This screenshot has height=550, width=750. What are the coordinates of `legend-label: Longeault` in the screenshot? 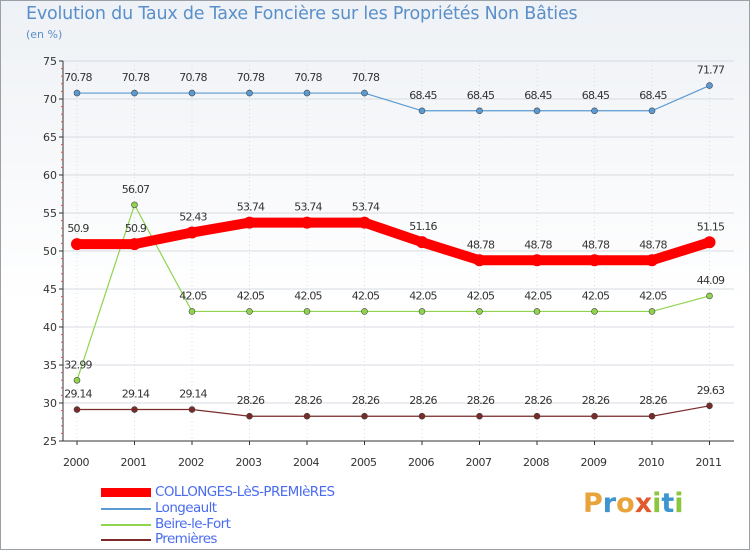 It's located at (186, 508).